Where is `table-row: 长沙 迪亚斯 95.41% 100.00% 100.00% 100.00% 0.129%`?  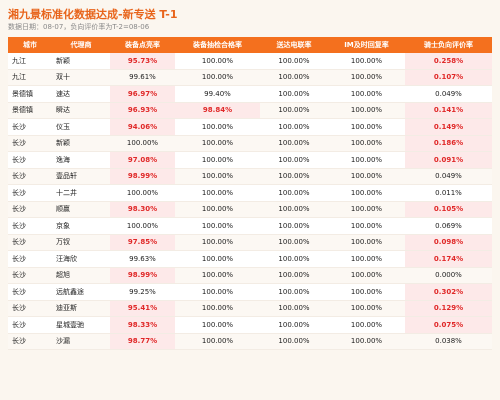
table-row: 长沙 迪亚斯 95.41% 100.00% 100.00% 100.00% 0.129% is located at coordinates (250, 308).